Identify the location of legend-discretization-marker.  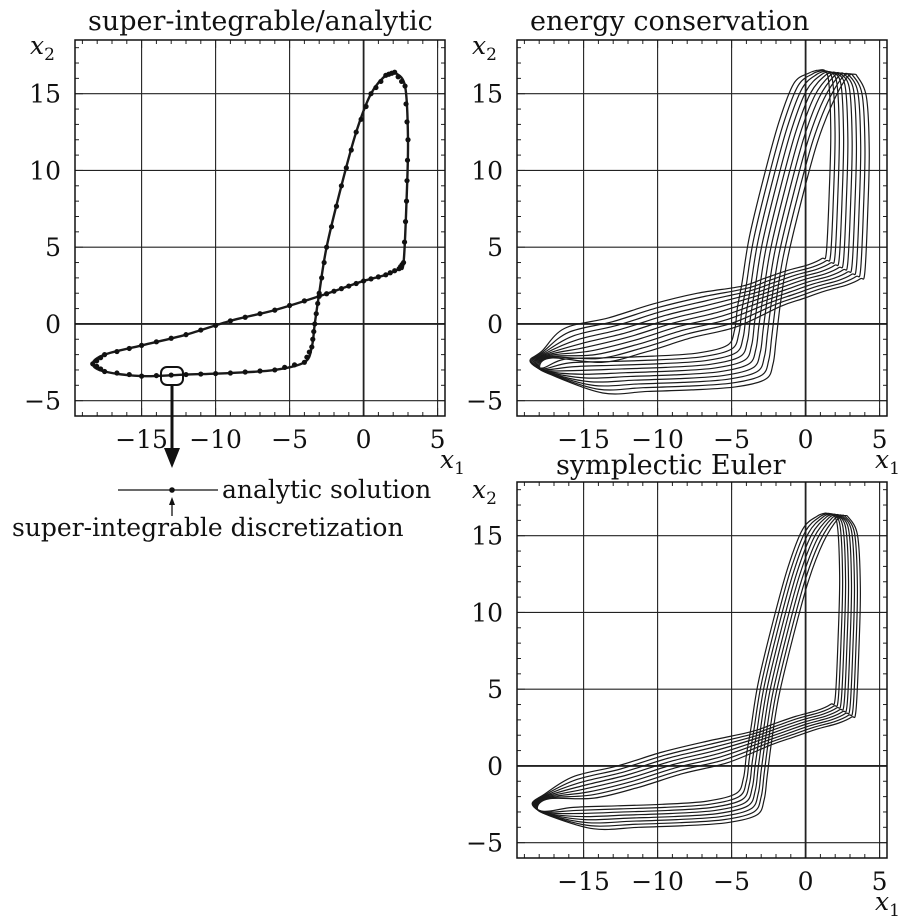
(172, 490).